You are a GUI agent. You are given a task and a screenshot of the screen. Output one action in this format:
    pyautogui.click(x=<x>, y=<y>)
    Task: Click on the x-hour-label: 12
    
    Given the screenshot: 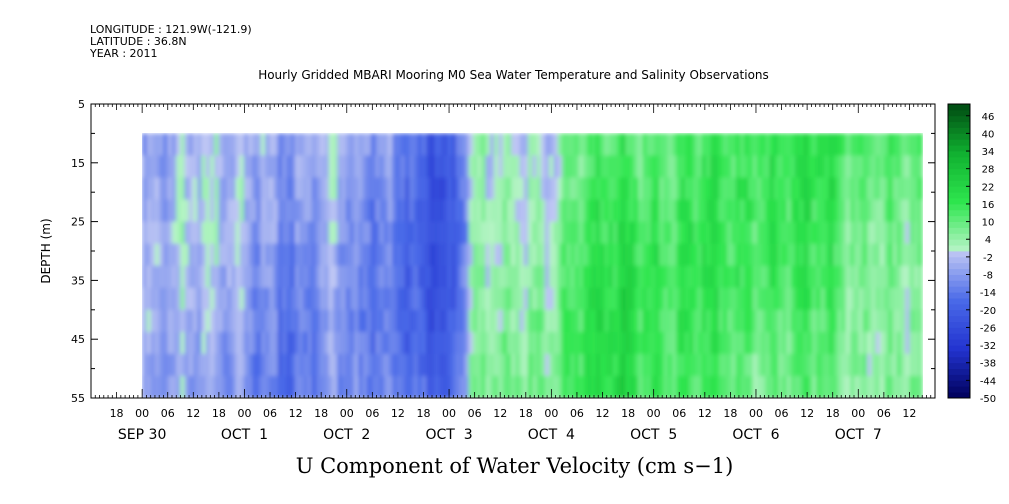 What is the action you would take?
    pyautogui.click(x=705, y=413)
    